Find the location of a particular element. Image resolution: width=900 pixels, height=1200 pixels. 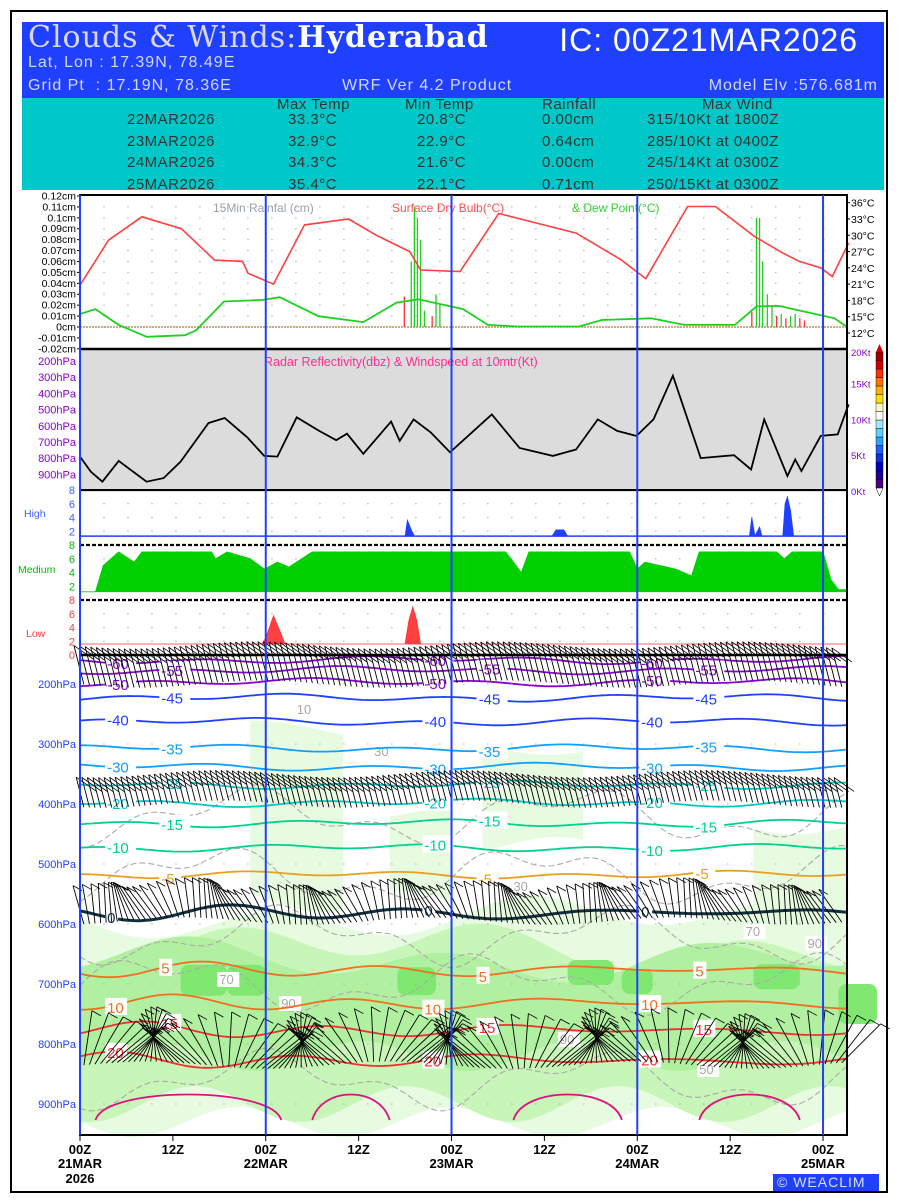

isotherm-label: -15 is located at coordinates (172, 825).